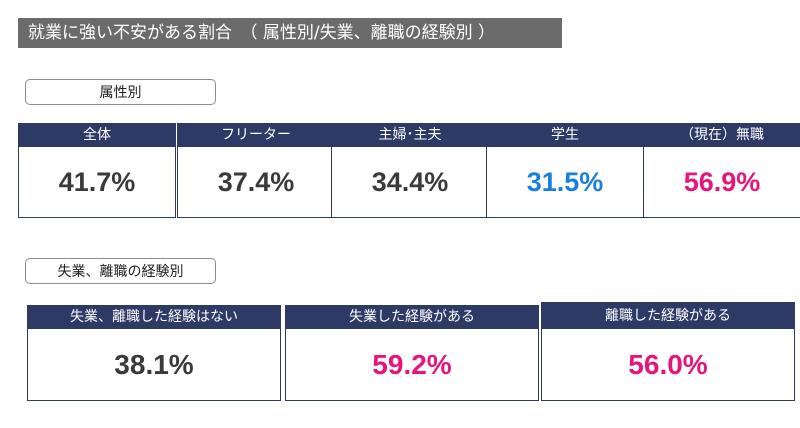  I want to click on card-header: 全体, so click(97, 135).